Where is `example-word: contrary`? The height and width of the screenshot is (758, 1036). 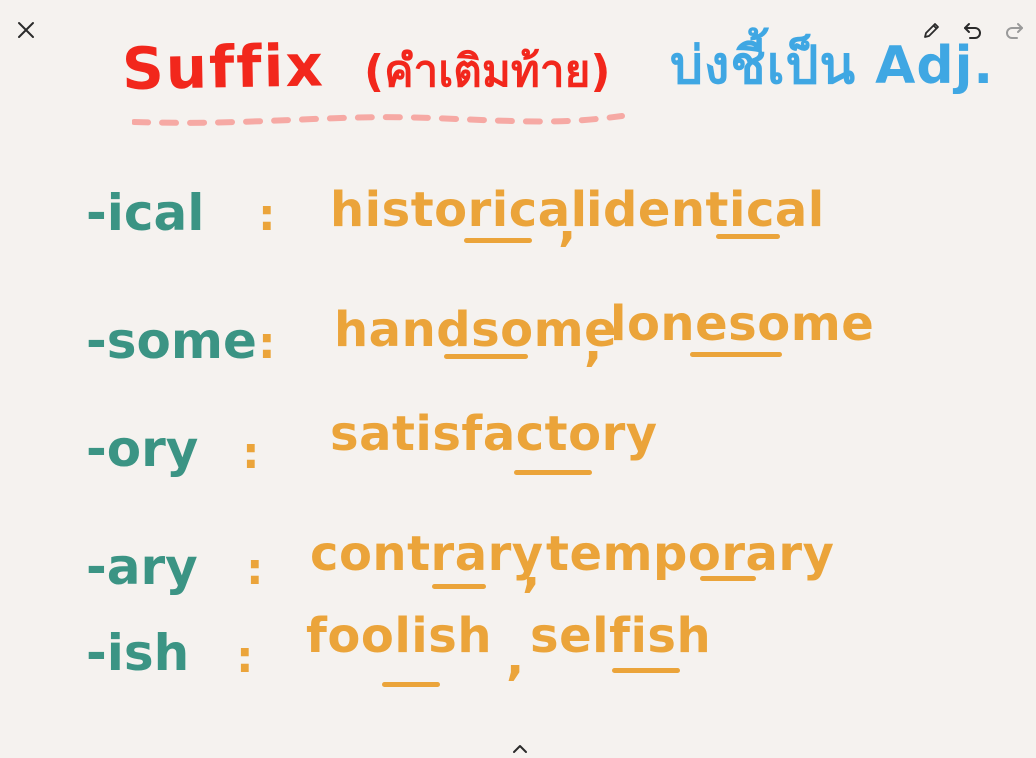
example-word: contrary is located at coordinates (427, 554).